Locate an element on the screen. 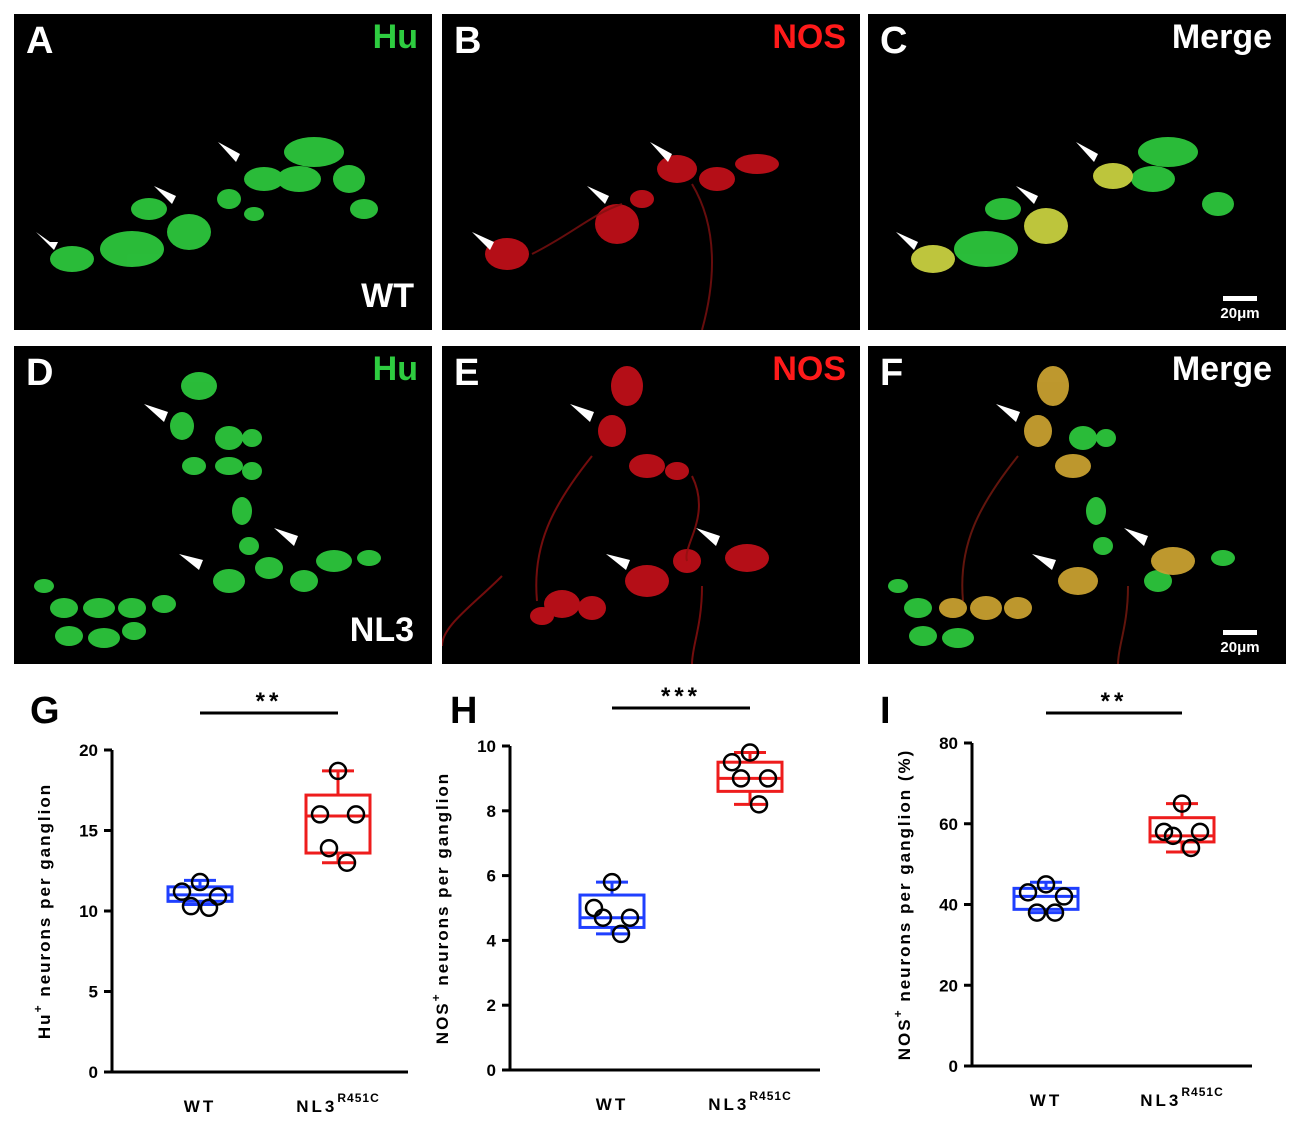  y-tick-label: 80 is located at coordinates (948, 743).